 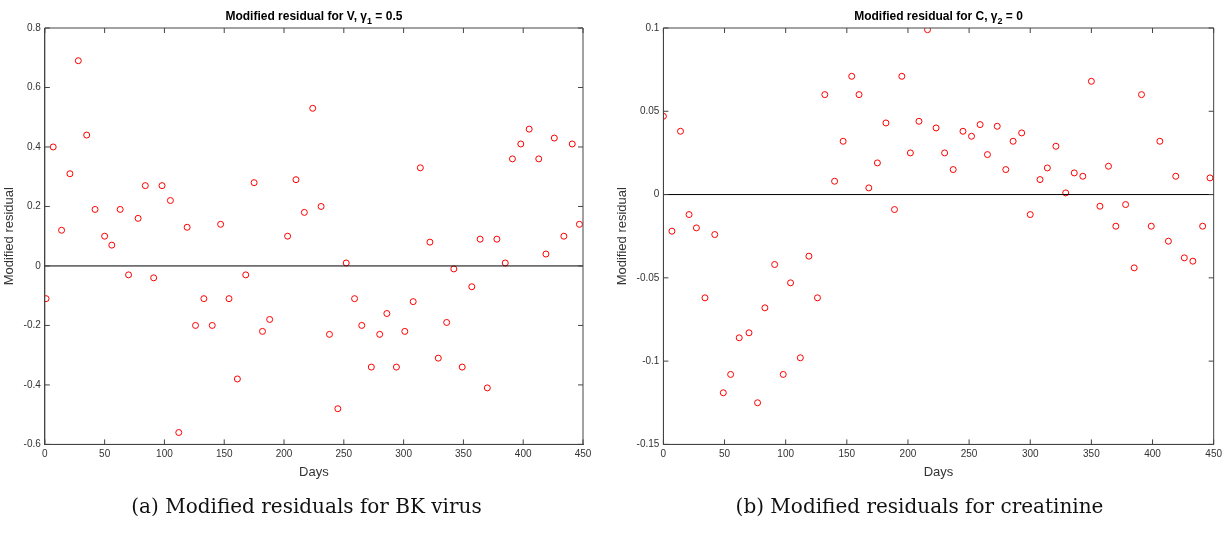 I want to click on y-tick-label: -0.15, so click(x=648, y=444).